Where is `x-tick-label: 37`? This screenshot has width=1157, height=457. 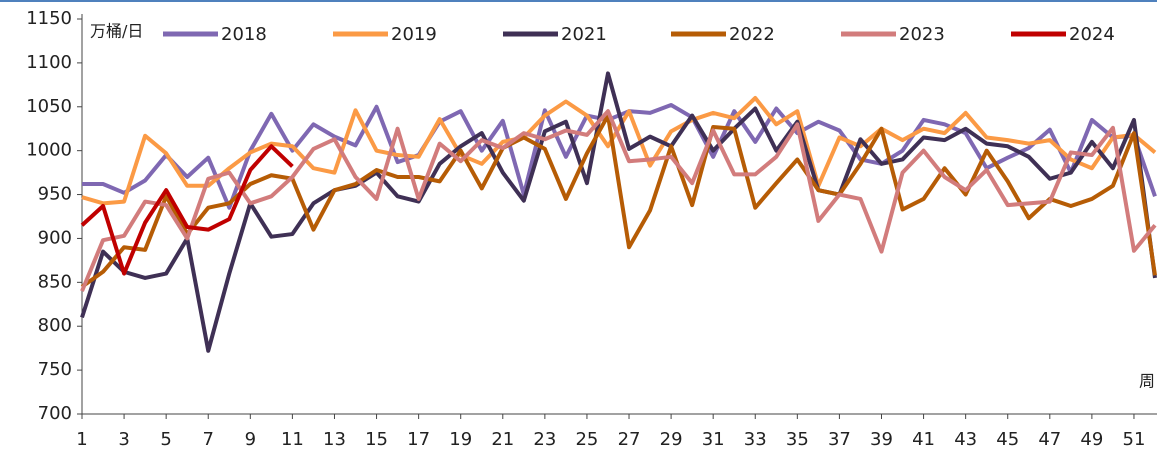
x-tick-label: 37 is located at coordinates (839, 439).